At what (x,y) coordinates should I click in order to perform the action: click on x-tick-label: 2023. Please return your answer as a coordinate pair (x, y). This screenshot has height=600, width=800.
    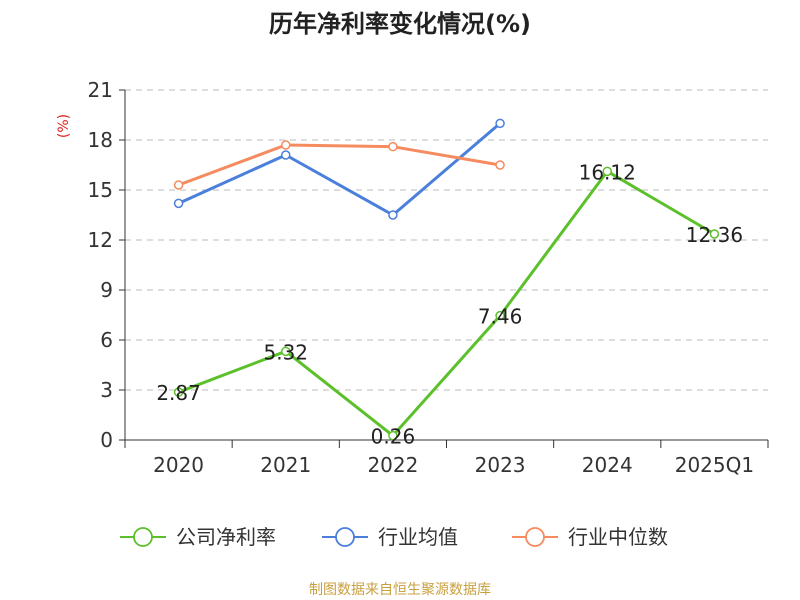
    Looking at the image, I should click on (500, 465).